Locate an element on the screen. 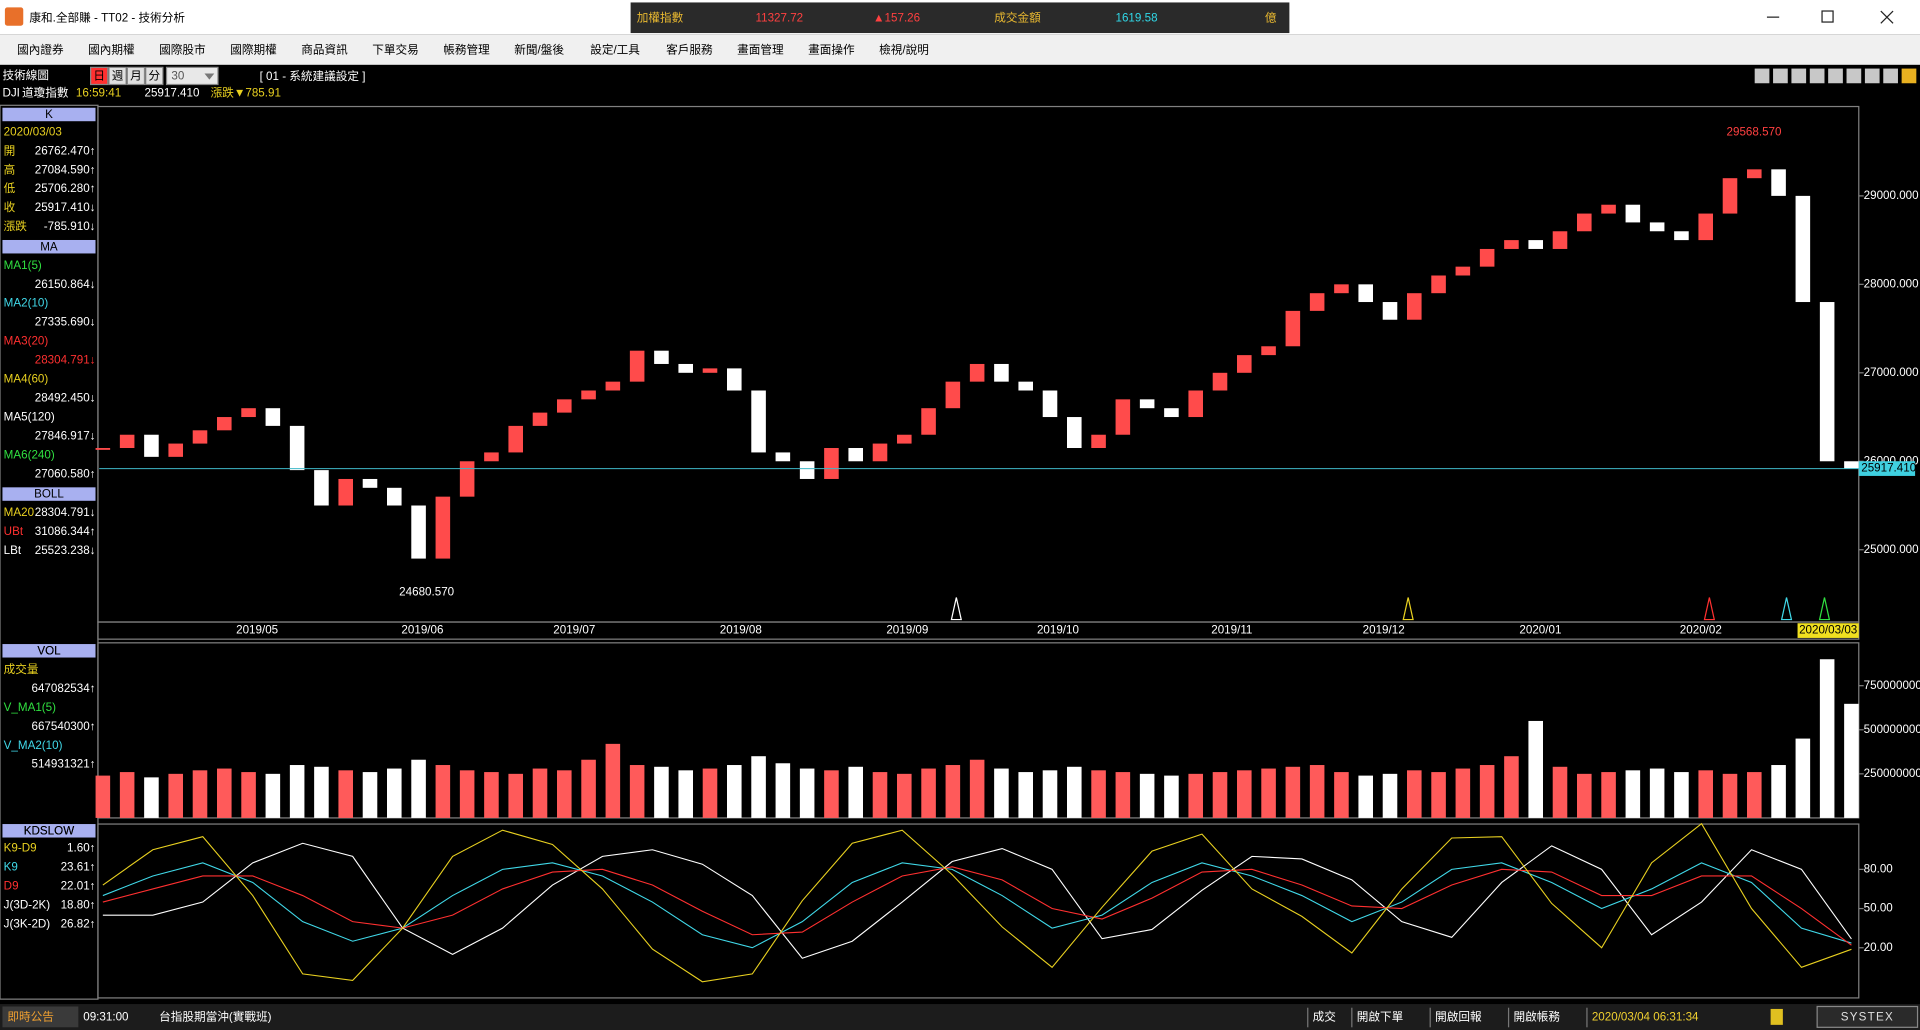 This screenshot has height=1030, width=1920. period-label: 日 is located at coordinates (99, 76).